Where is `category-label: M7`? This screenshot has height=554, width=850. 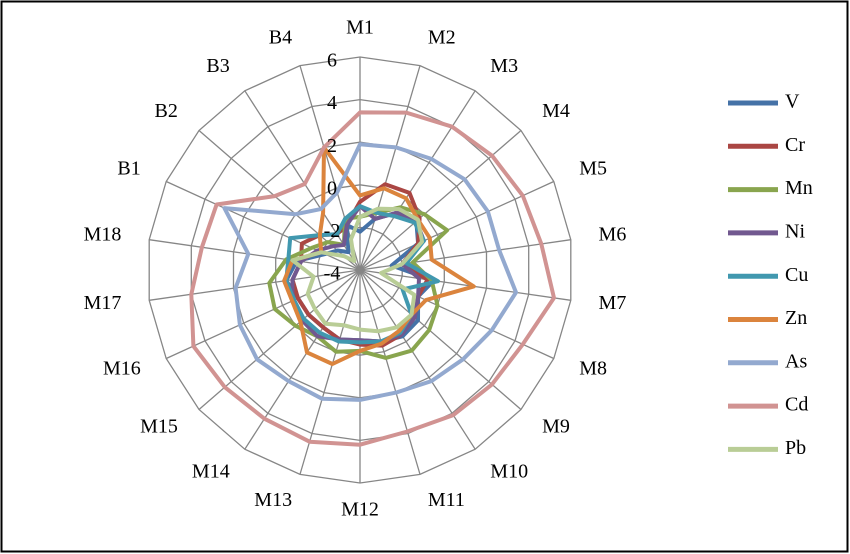
category-label: M7 is located at coordinates (613, 303).